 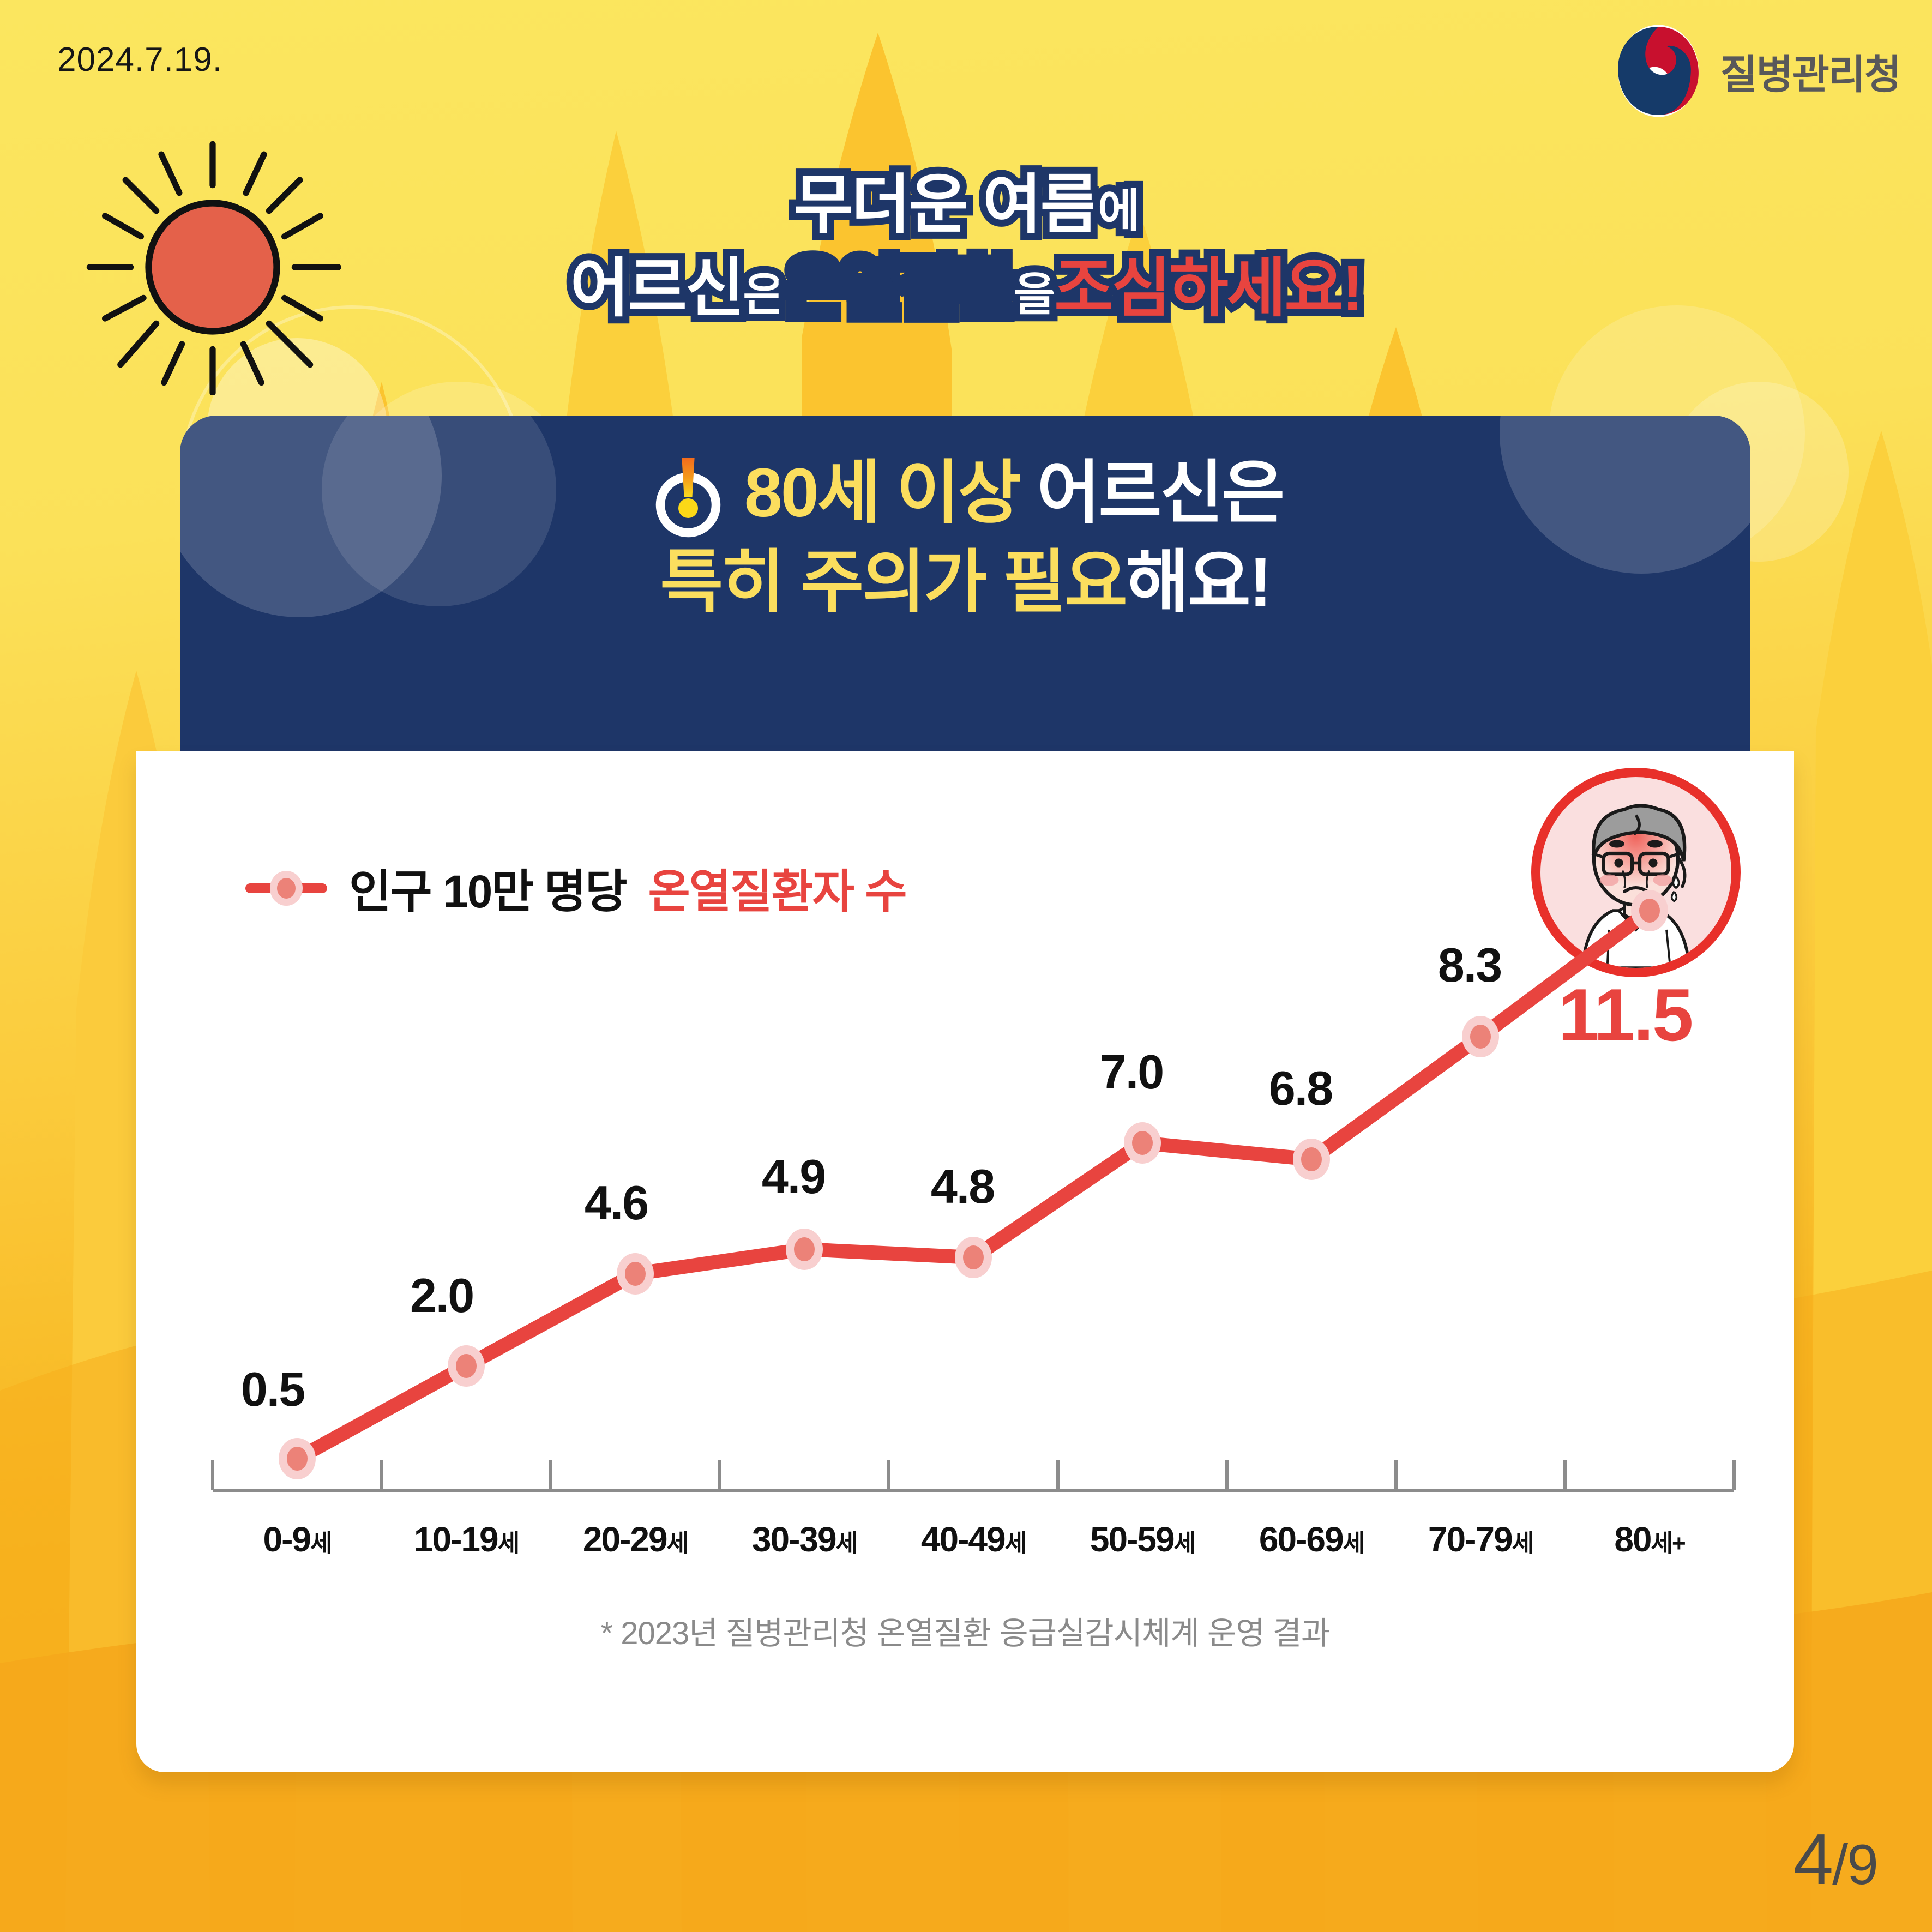 What do you see at coordinates (439, 511) in the screenshot?
I see `banner-bokeh` at bounding box center [439, 511].